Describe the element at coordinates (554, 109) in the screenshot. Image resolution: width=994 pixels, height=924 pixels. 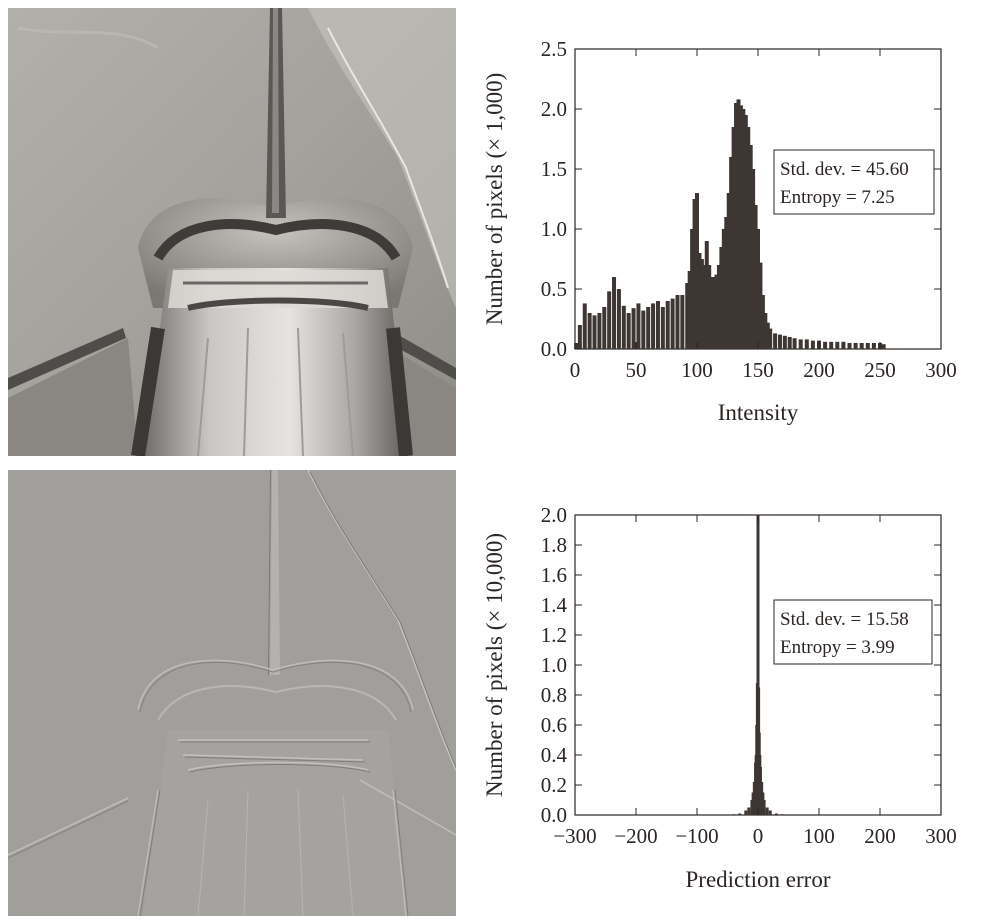
I see `y-tick-label: 2.0` at that location.